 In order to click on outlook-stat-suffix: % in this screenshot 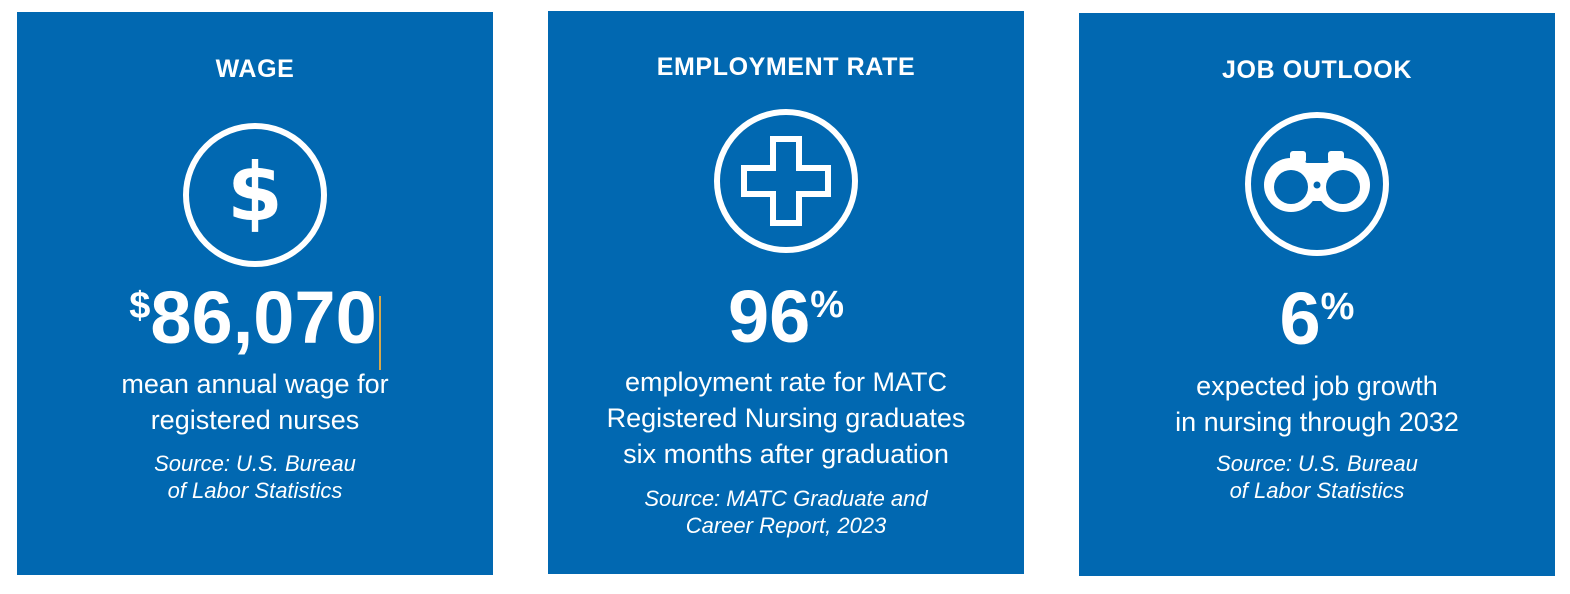, I will do `click(1337, 307)`.